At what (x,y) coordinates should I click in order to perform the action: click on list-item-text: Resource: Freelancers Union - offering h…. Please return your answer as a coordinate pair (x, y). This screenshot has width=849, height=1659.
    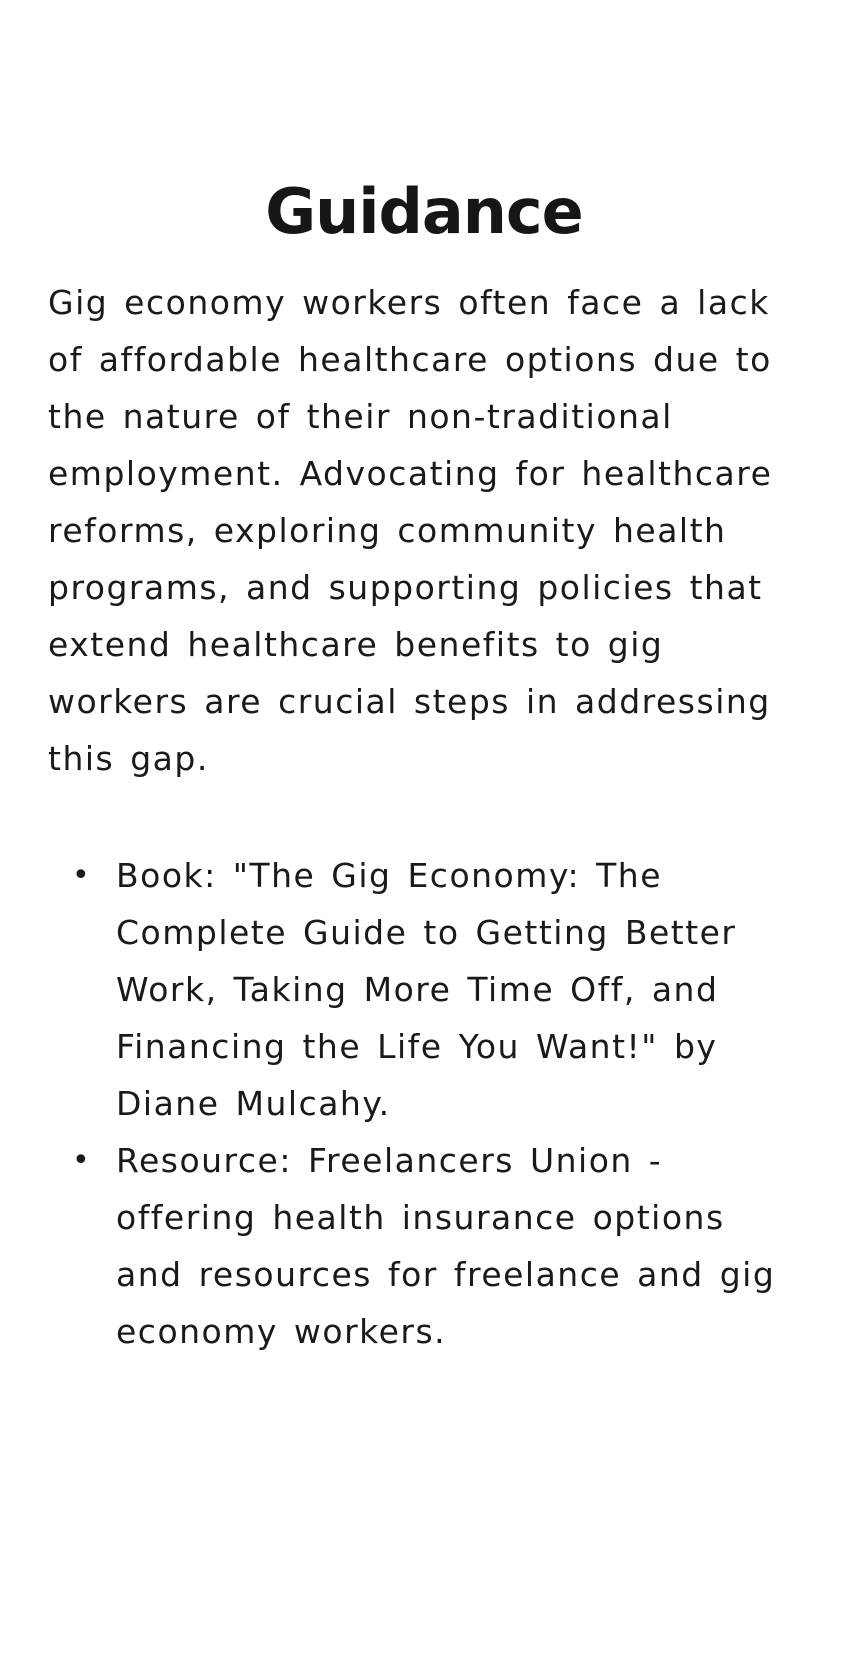
    Looking at the image, I should click on (446, 1246).